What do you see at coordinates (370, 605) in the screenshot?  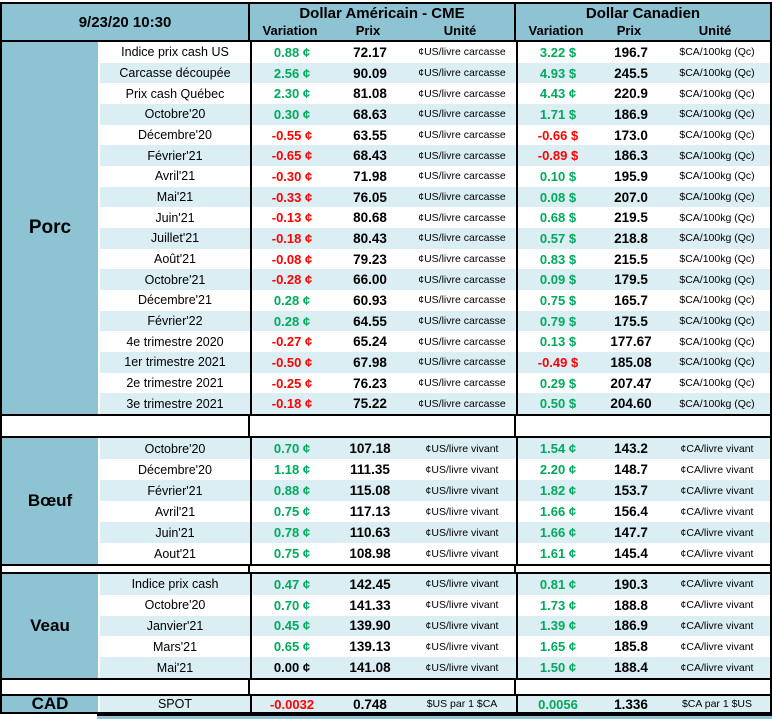 I see `us-price: 141.33` at bounding box center [370, 605].